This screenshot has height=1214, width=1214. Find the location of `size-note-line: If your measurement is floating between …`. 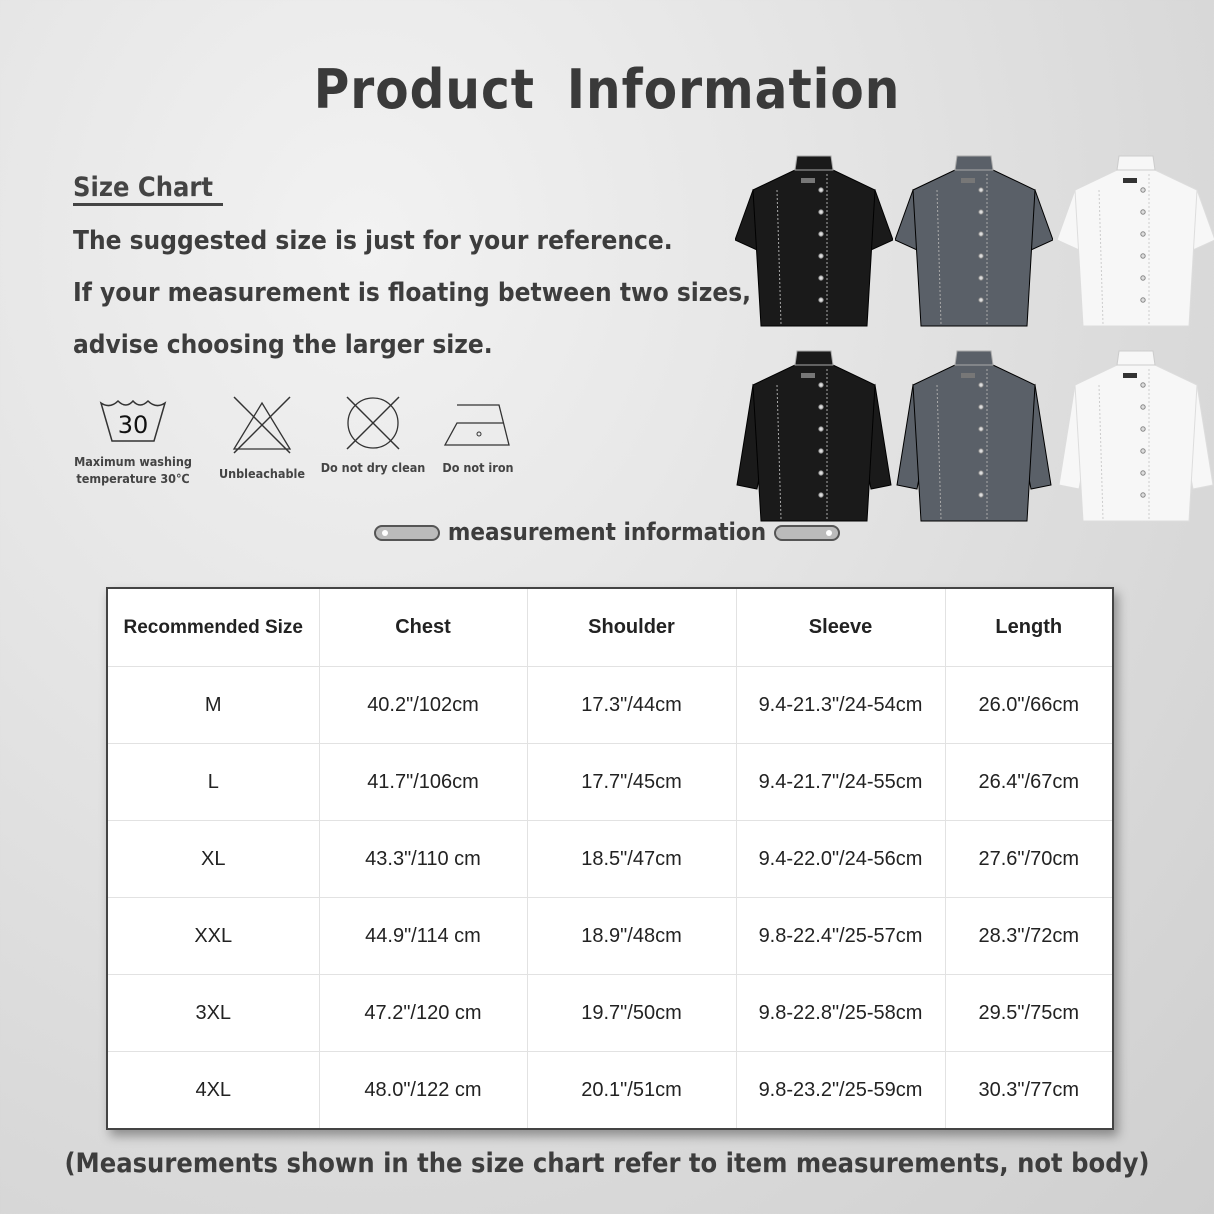

size-note-line: If your measurement is floating between … is located at coordinates (412, 293).